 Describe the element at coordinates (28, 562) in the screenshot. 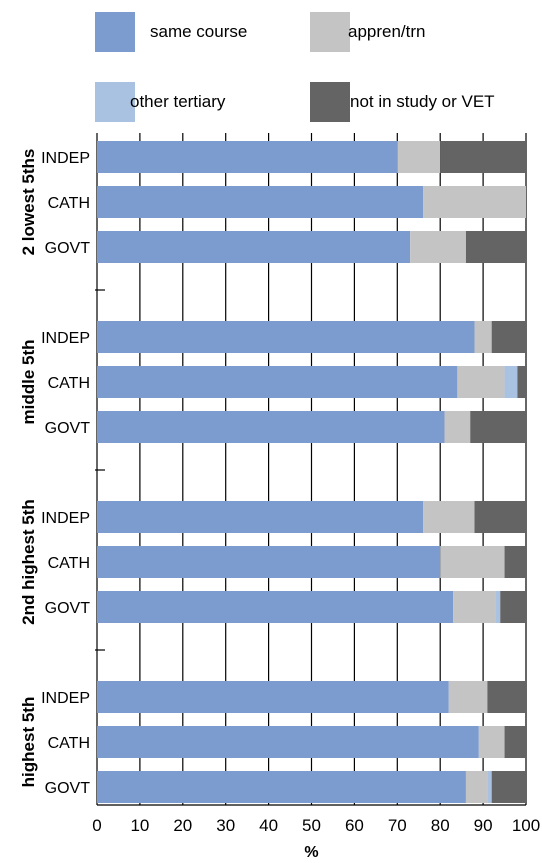

I see `group-label: 2nd highest 5th` at that location.